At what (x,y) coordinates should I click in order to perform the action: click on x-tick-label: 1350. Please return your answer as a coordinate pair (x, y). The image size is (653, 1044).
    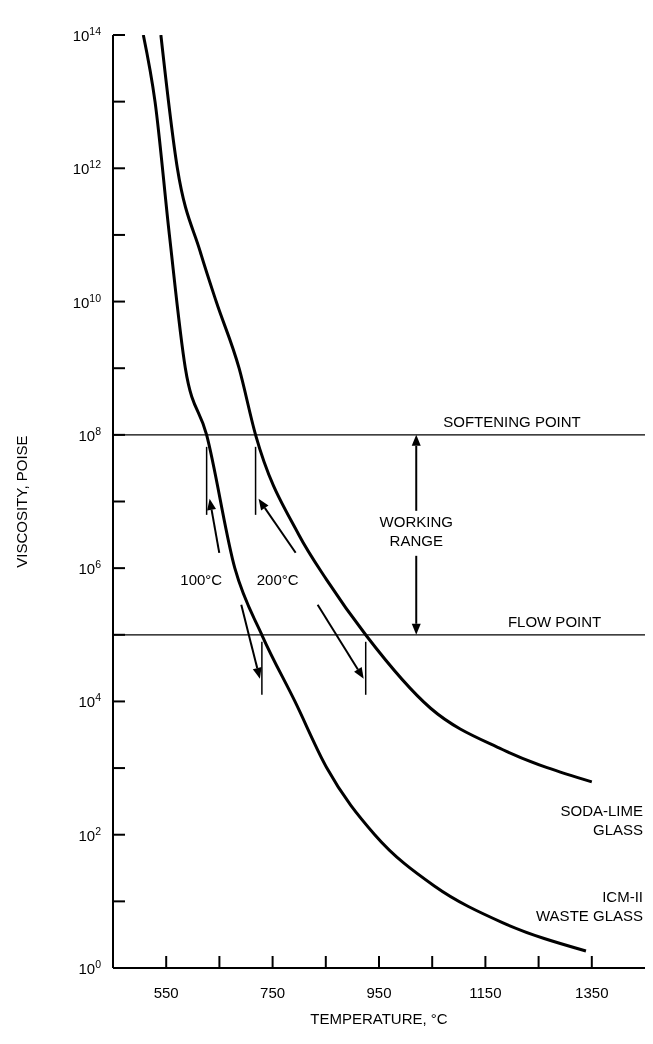
    Looking at the image, I should click on (592, 992).